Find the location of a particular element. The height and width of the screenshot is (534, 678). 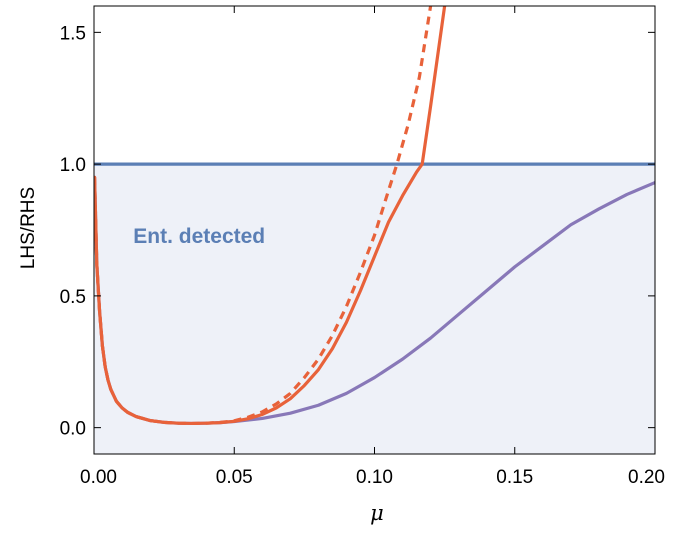

y-axis-label: LHS/RHS is located at coordinates (28, 228).